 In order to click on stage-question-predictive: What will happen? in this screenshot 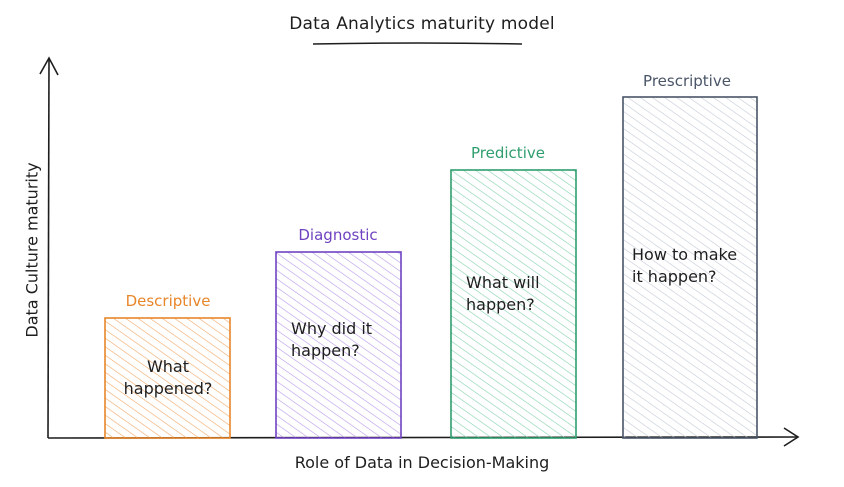, I will do `click(503, 293)`.